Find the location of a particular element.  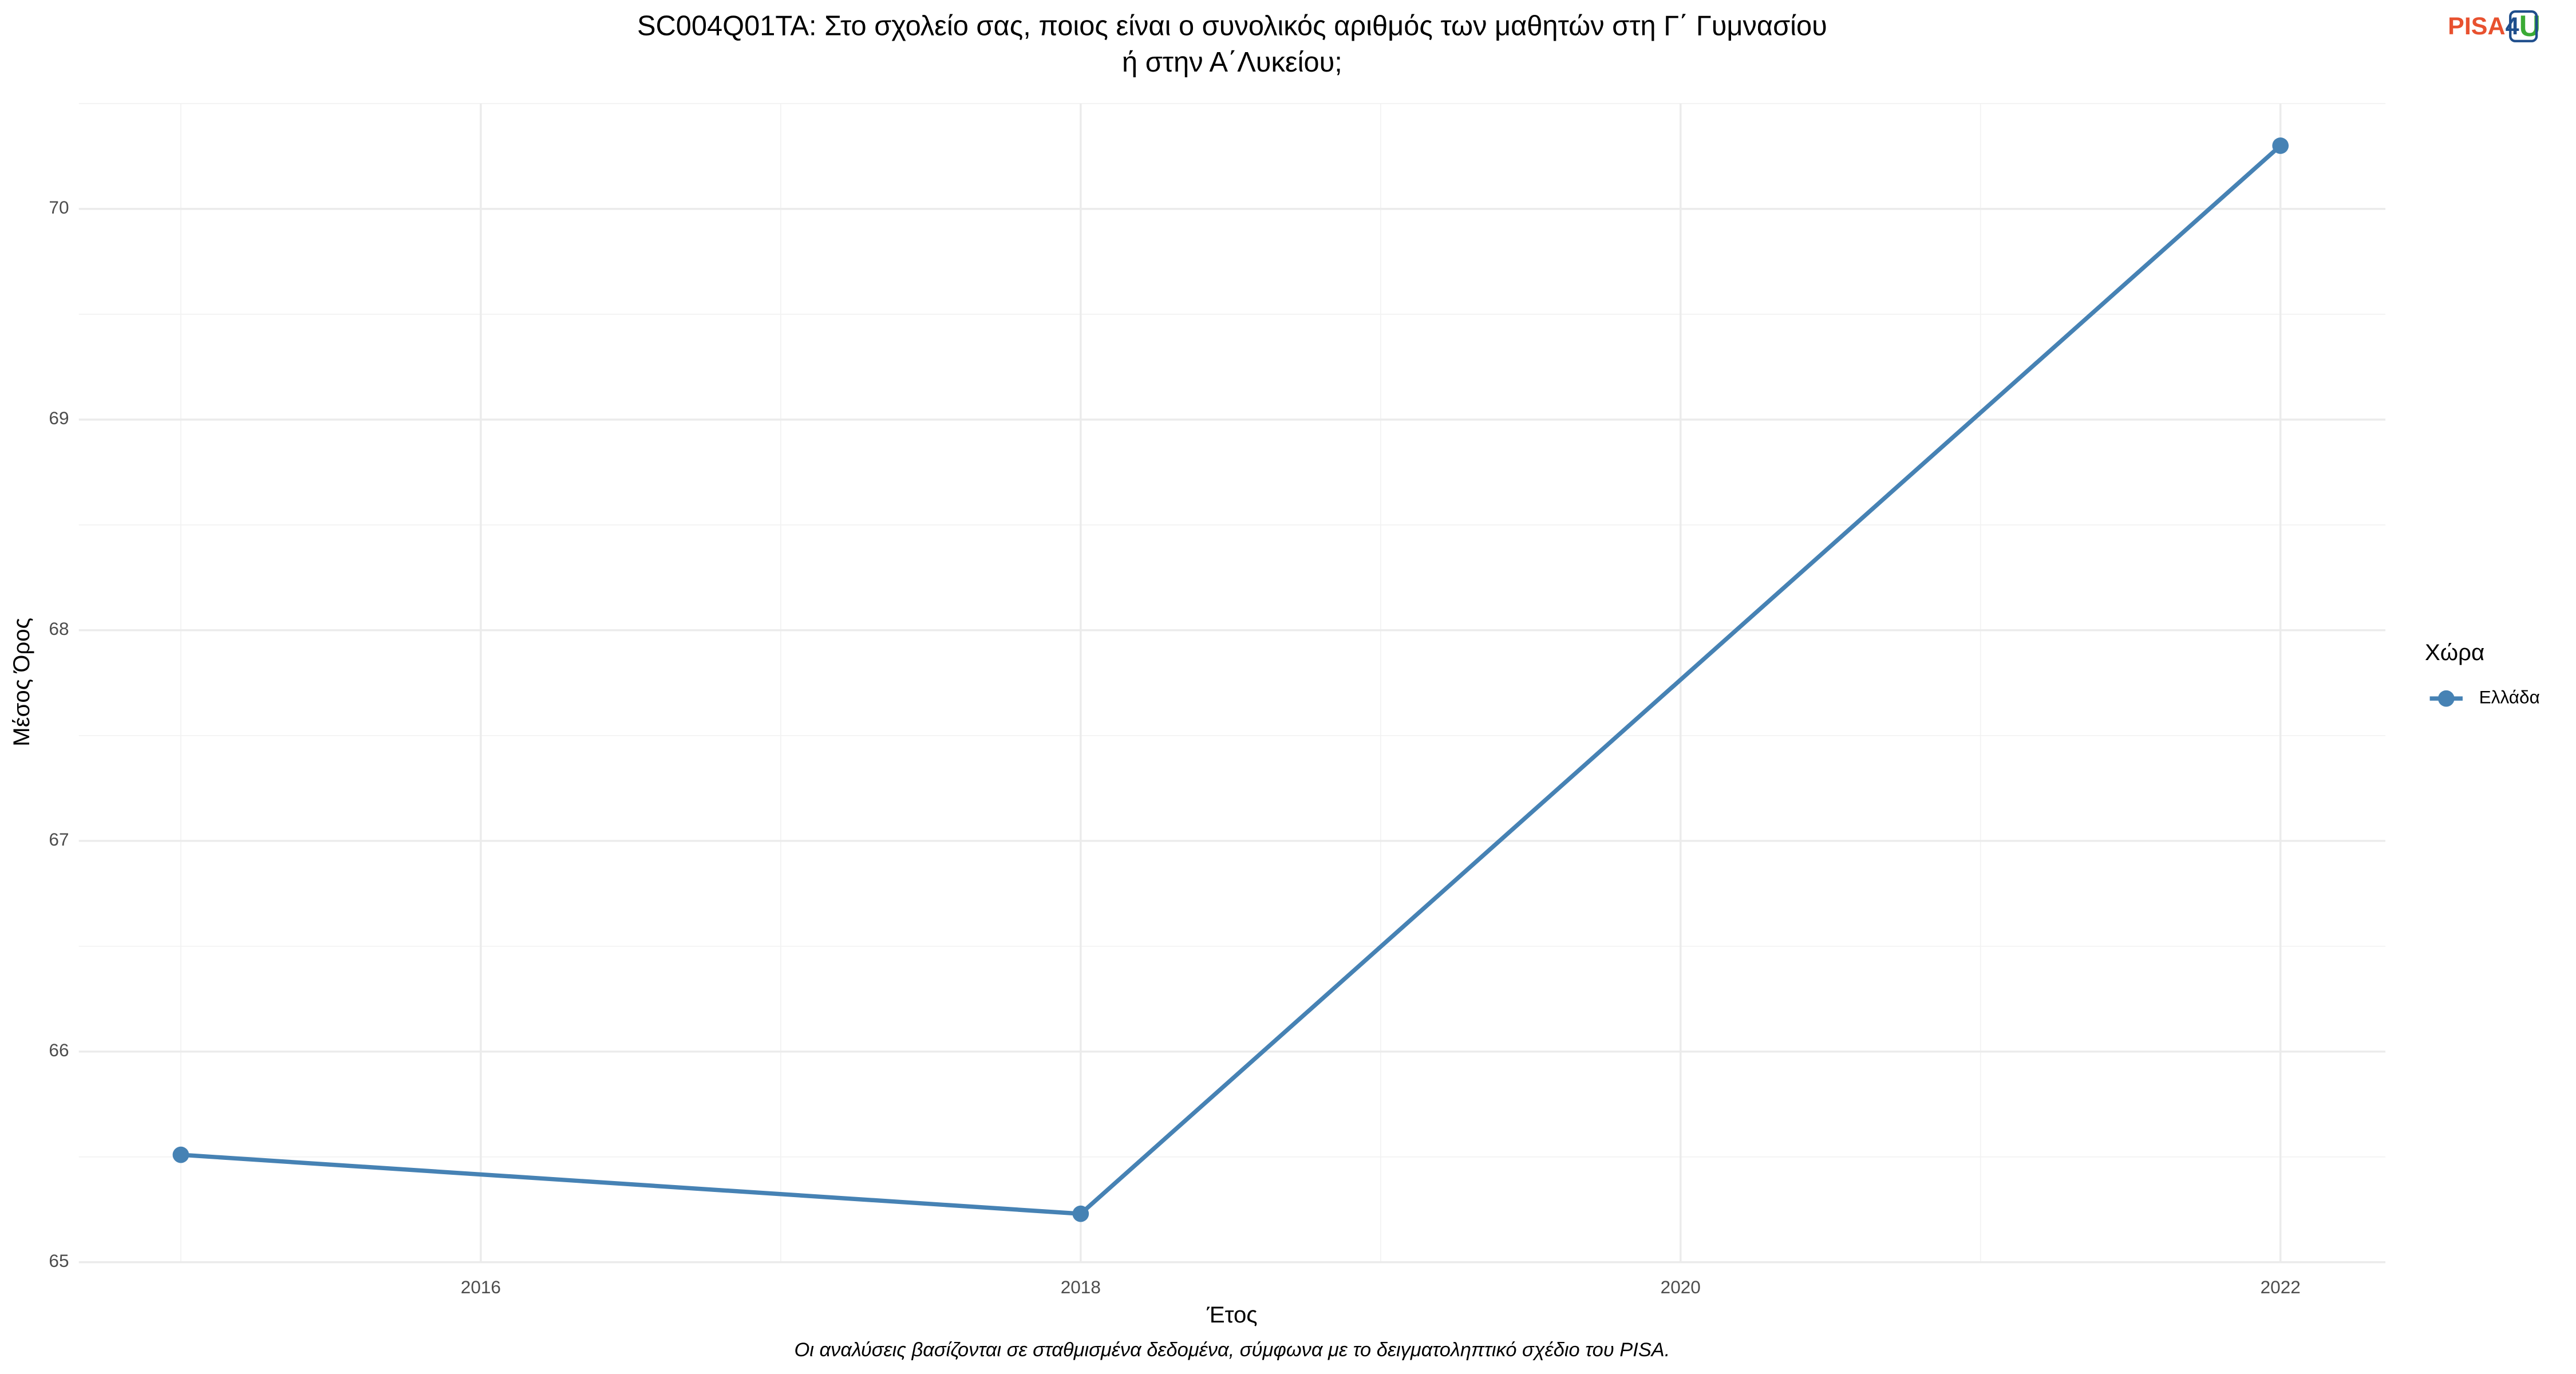

logo-box is located at coordinates (2523, 26).